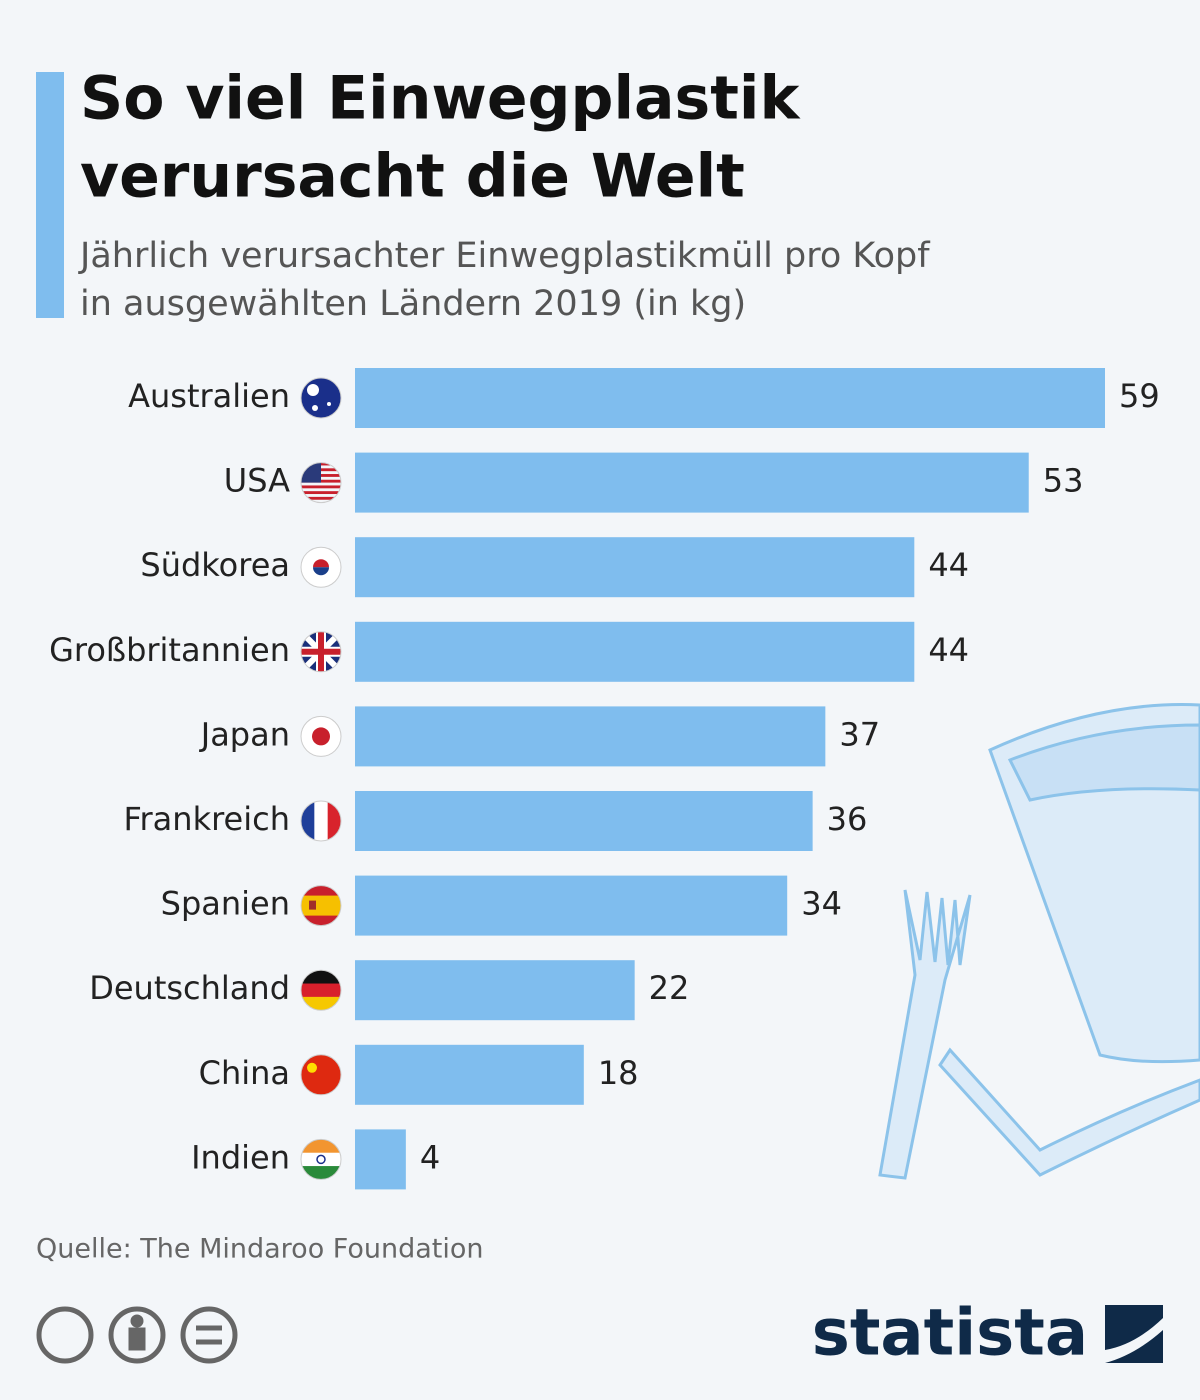 The height and width of the screenshot is (1400, 1200). I want to click on value-label: 18, so click(618, 1073).